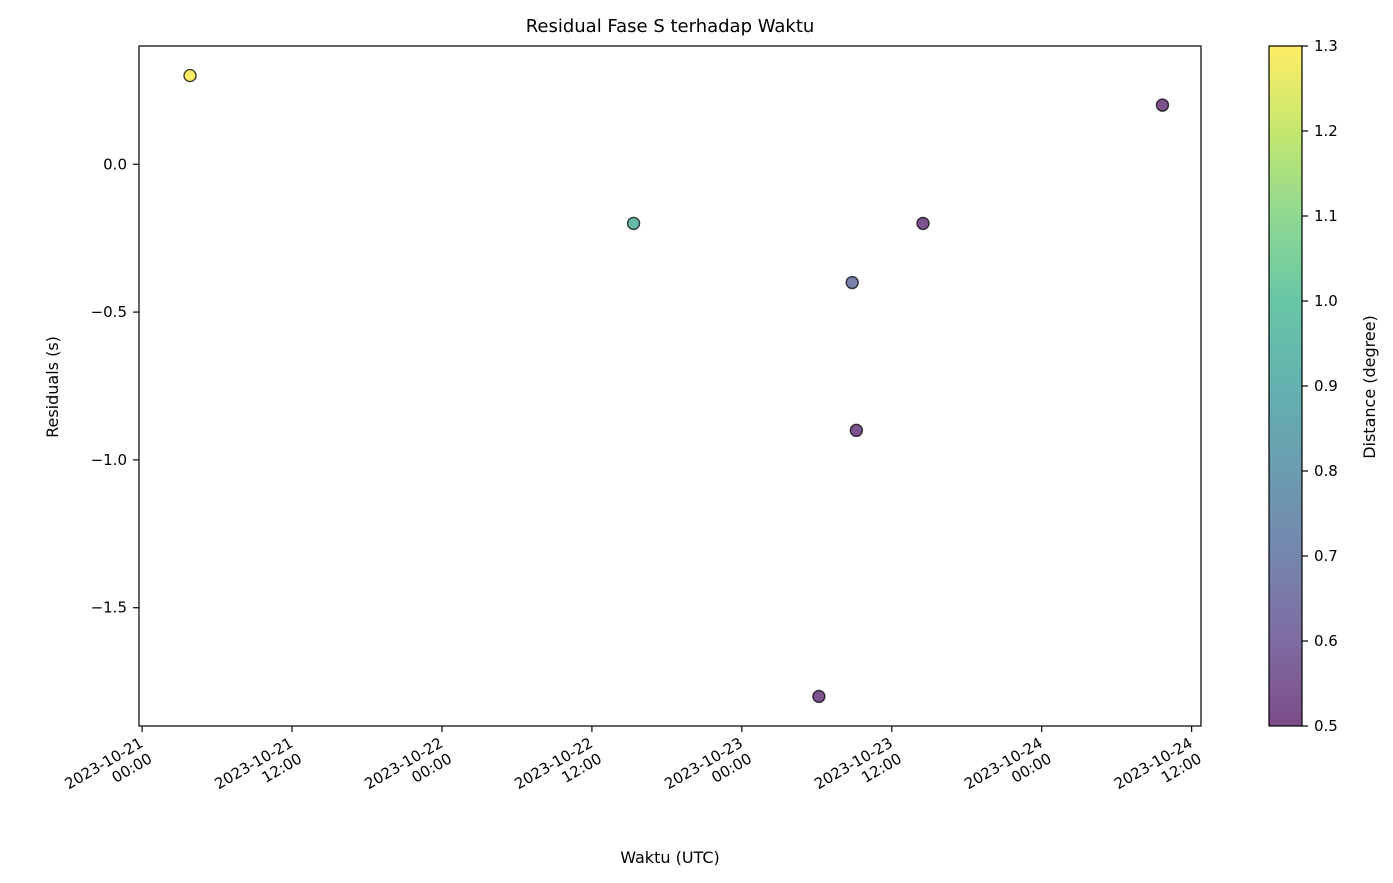  I want to click on y-tick-label: −0.5, so click(109, 312).